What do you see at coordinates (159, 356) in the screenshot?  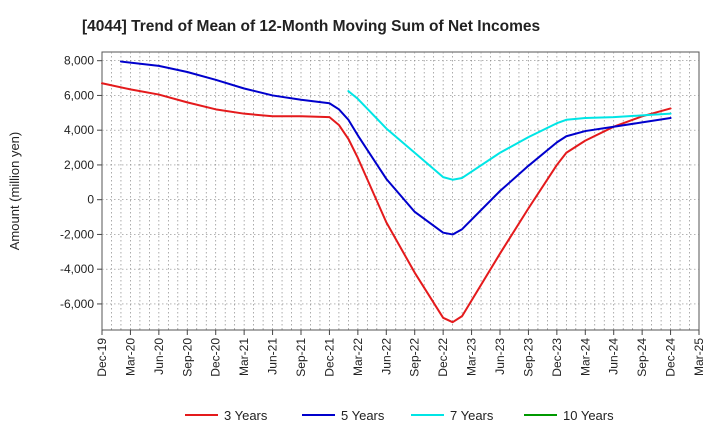 I see `x-tick-label: Jun-20` at bounding box center [159, 356].